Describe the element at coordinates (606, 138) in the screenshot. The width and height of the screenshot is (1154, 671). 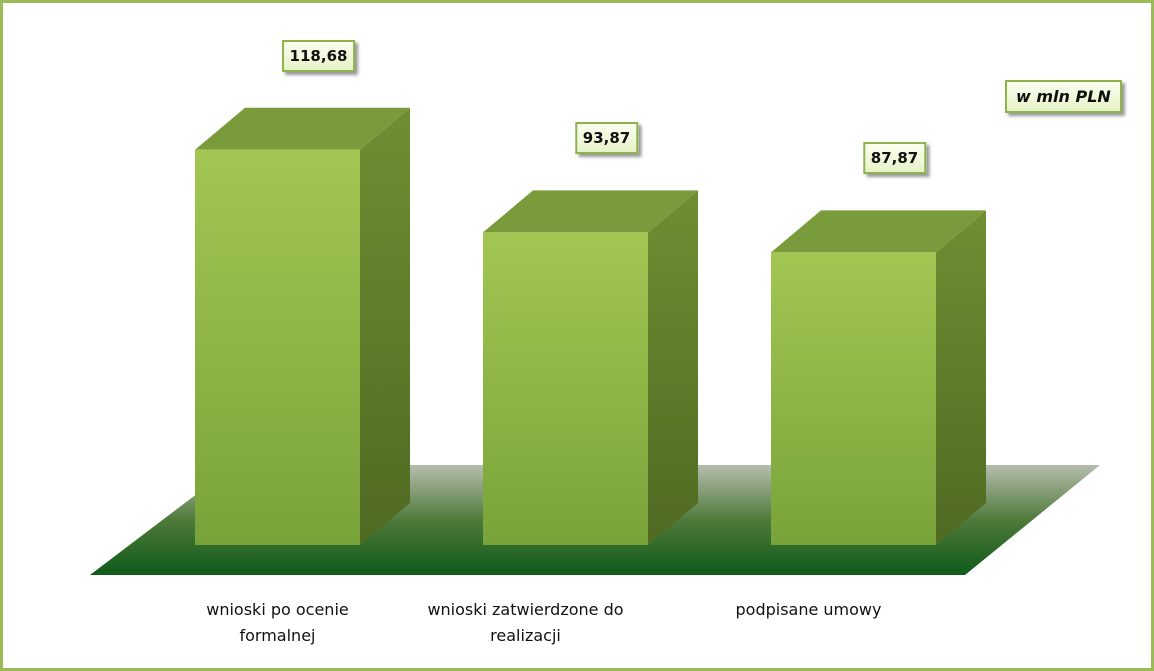
I see `data-label: 93,87` at that location.